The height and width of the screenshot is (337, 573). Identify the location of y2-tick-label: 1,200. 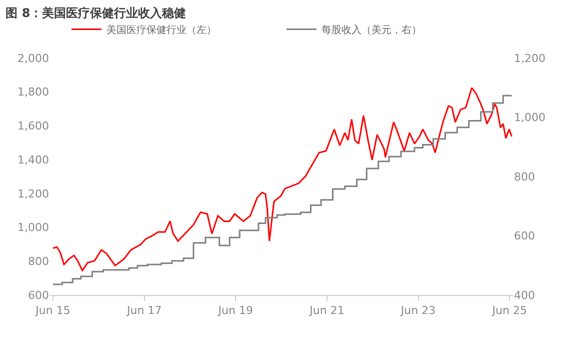
(530, 58).